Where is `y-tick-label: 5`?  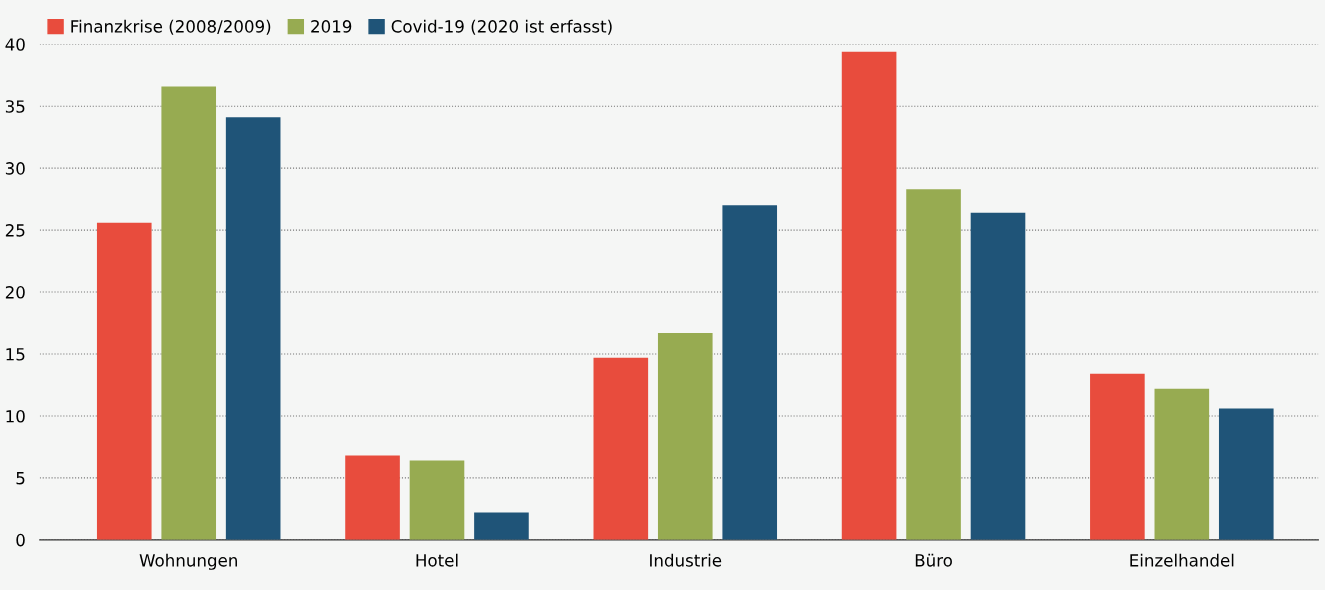
y-tick-label: 5 is located at coordinates (20, 478).